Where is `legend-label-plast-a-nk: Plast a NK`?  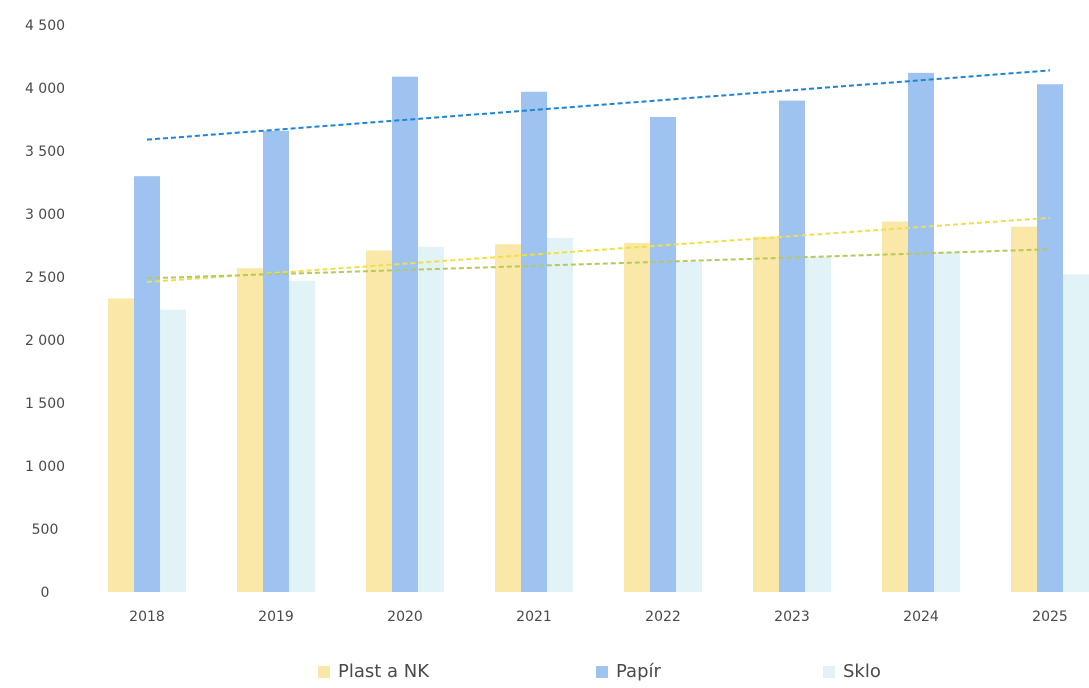
legend-label-plast-a-nk: Plast a NK is located at coordinates (384, 671).